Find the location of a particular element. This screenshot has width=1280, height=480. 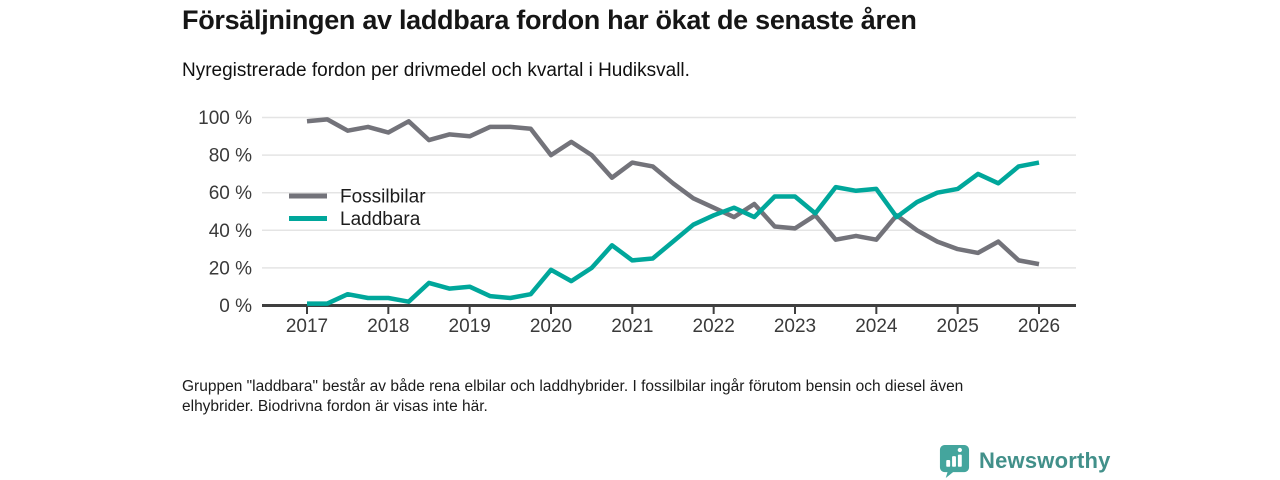

x-axis-tick-label: 2021 is located at coordinates (632, 326).